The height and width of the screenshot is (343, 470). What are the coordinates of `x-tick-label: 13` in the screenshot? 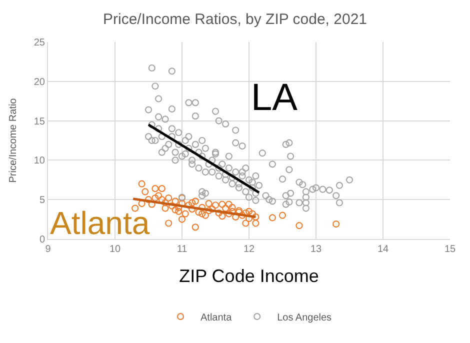 It's located at (316, 249).